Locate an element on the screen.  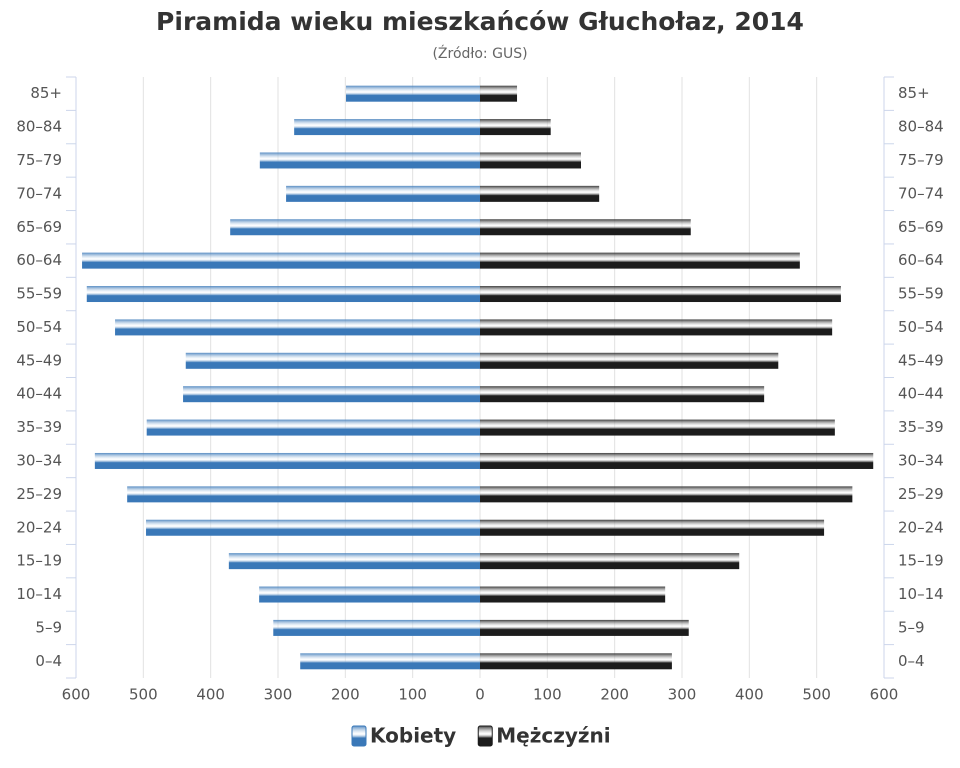
x-tick-label: 0 is located at coordinates (480, 695).